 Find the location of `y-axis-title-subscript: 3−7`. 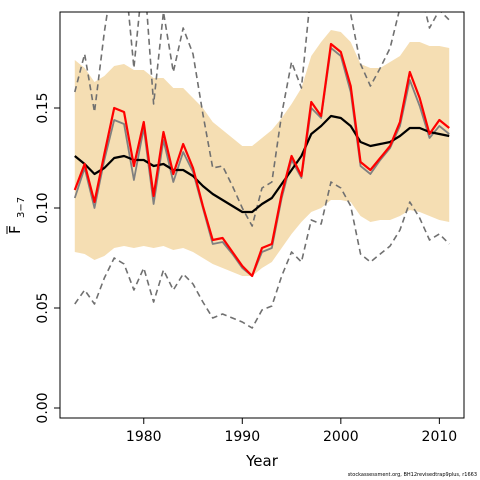

y-axis-title-subscript: 3−7 is located at coordinates (21, 207).